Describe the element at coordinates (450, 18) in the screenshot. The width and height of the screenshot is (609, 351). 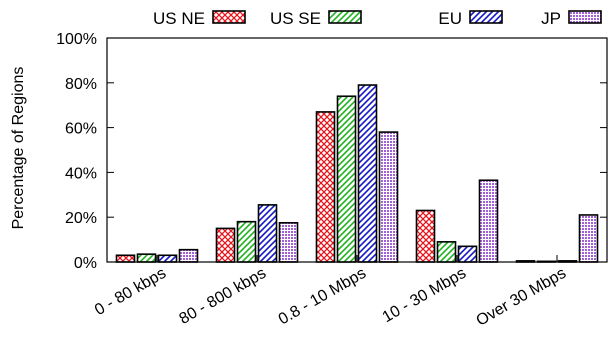
I see `legend-label: EU` at that location.